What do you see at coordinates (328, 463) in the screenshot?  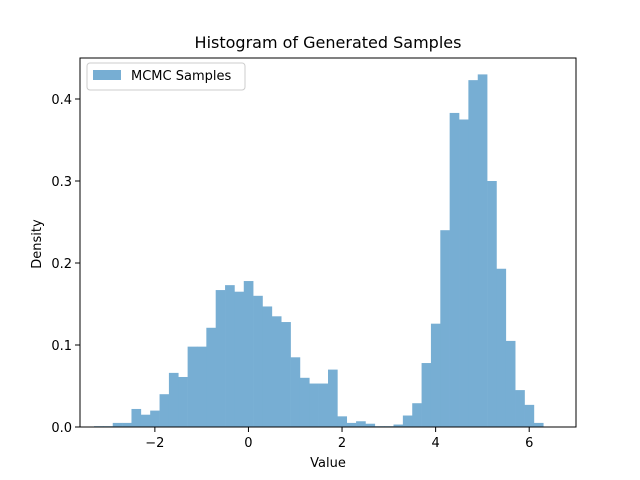 I see `x-axis-label: Value` at bounding box center [328, 463].